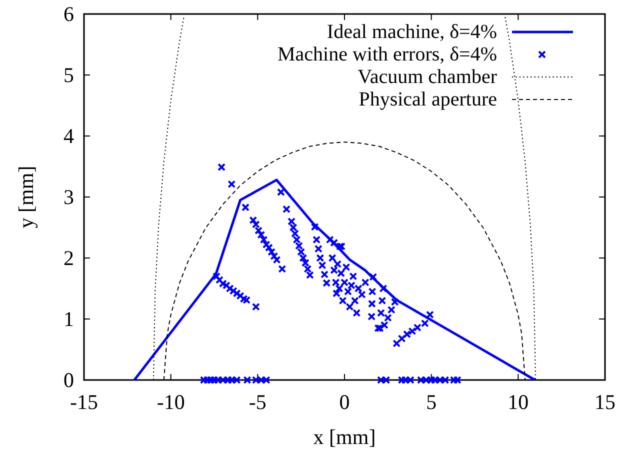  Describe the element at coordinates (69, 136) in the screenshot. I see `y-tick-label: 4` at that location.